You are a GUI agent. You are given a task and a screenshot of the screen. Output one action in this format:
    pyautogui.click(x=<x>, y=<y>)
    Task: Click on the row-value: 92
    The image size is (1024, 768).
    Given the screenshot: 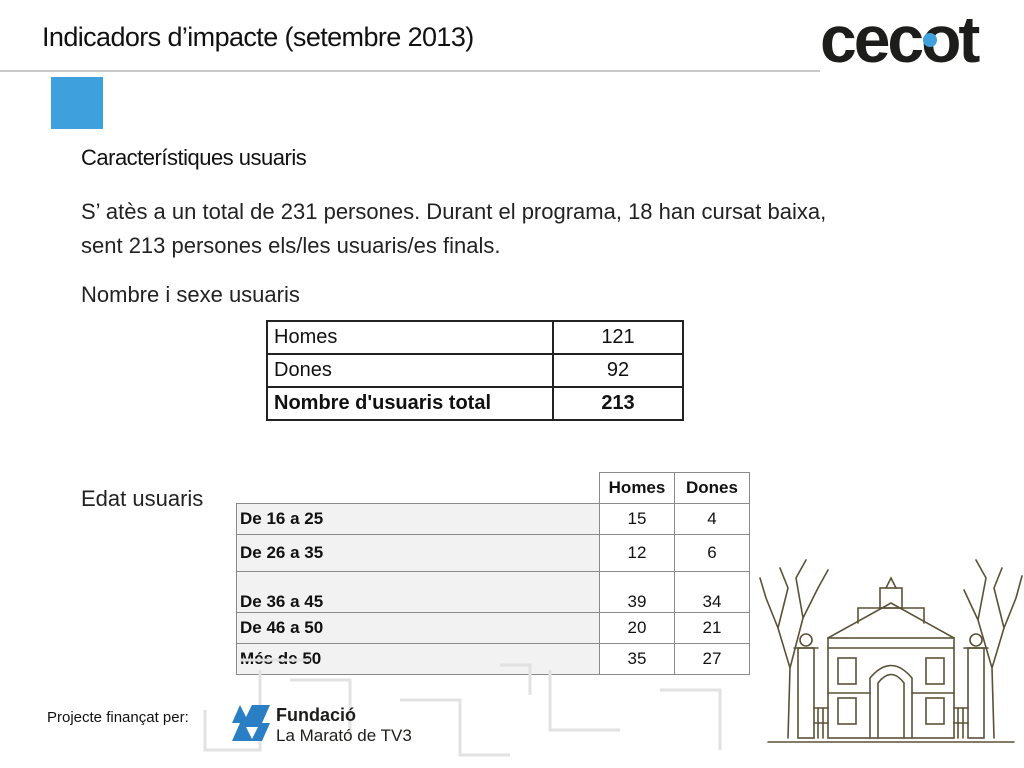 What is the action you would take?
    pyautogui.click(x=618, y=370)
    